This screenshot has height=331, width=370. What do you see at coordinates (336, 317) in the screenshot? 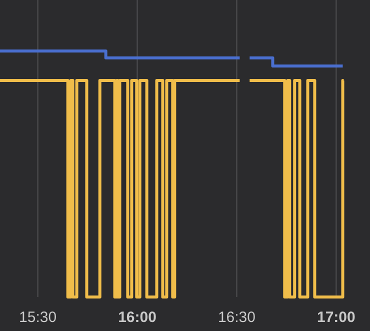
I see `x-tick-label: 17:00` at bounding box center [336, 317].